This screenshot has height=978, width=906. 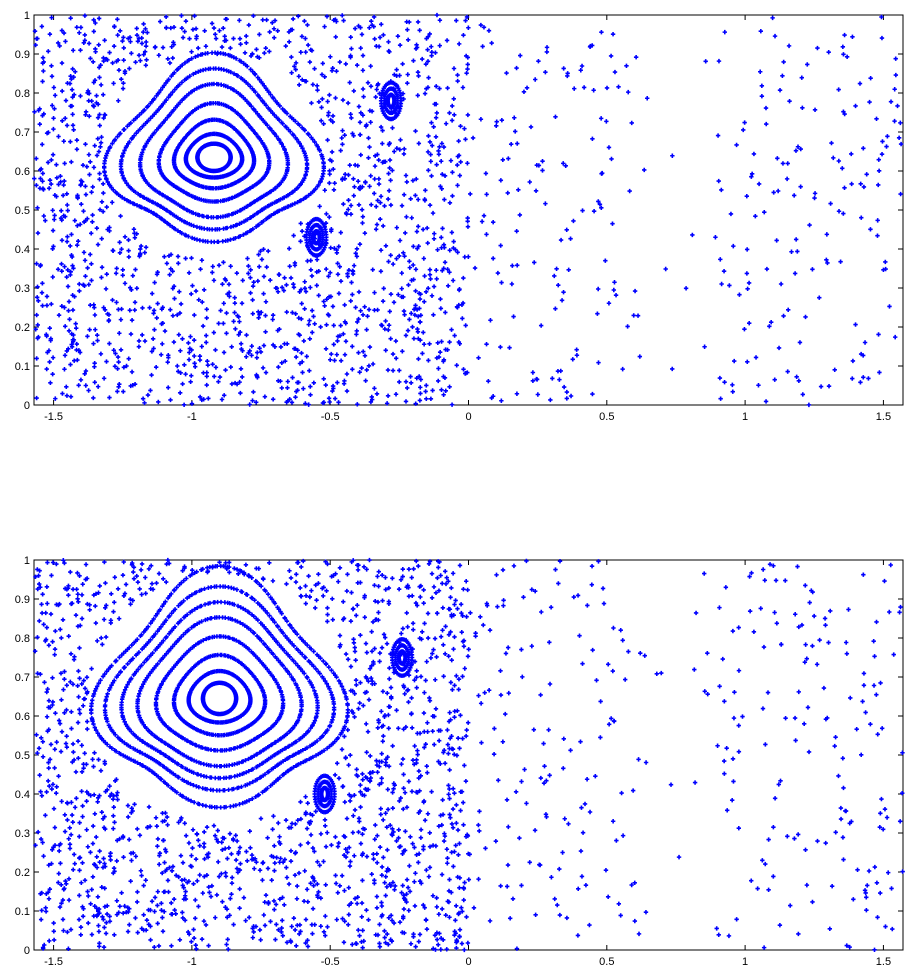 I want to click on x-tick-label: -1, so click(x=192, y=417).